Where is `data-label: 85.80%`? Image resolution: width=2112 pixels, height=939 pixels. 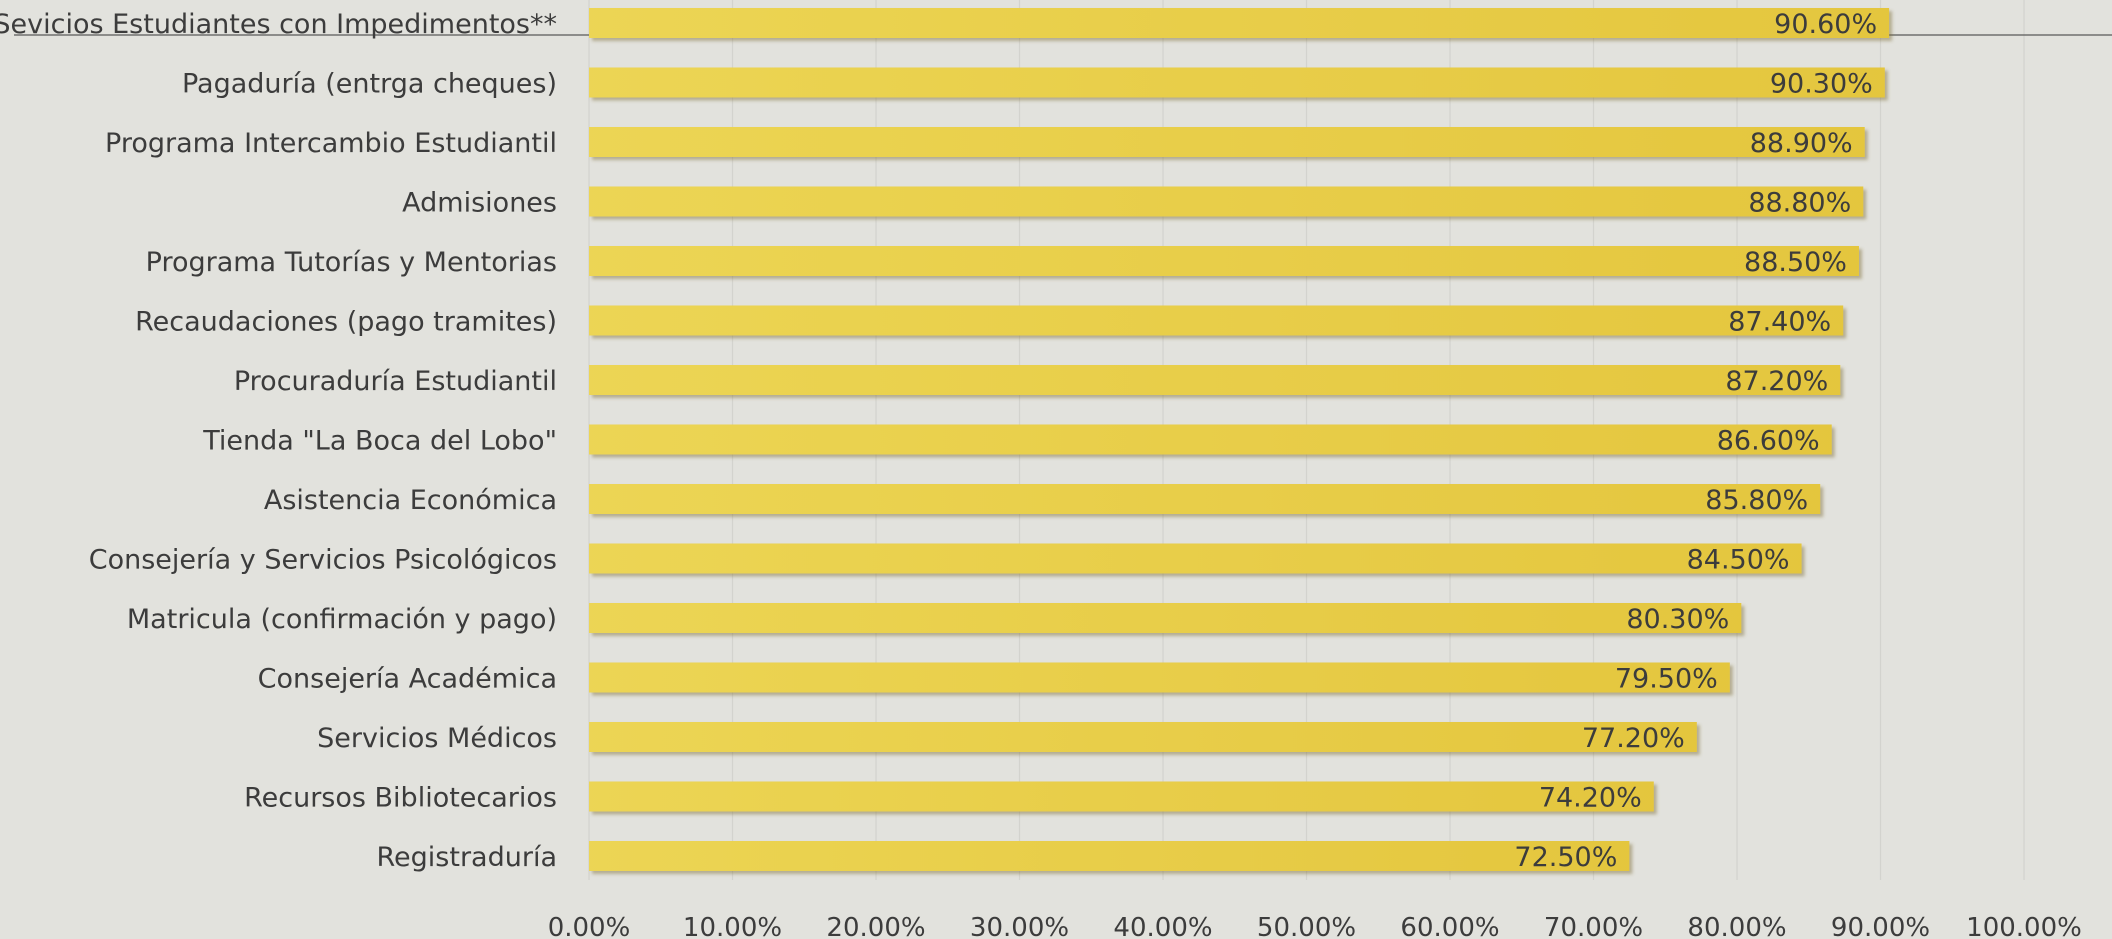
data-label: 85.80% is located at coordinates (1756, 500).